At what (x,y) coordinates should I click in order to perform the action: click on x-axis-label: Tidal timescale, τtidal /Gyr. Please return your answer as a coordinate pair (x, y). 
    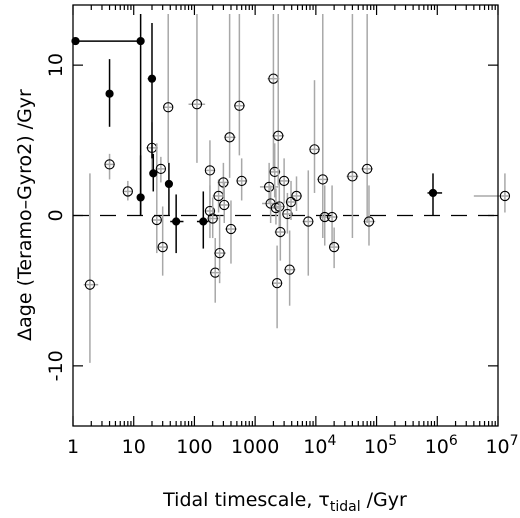
    Looking at the image, I should click on (284, 502).